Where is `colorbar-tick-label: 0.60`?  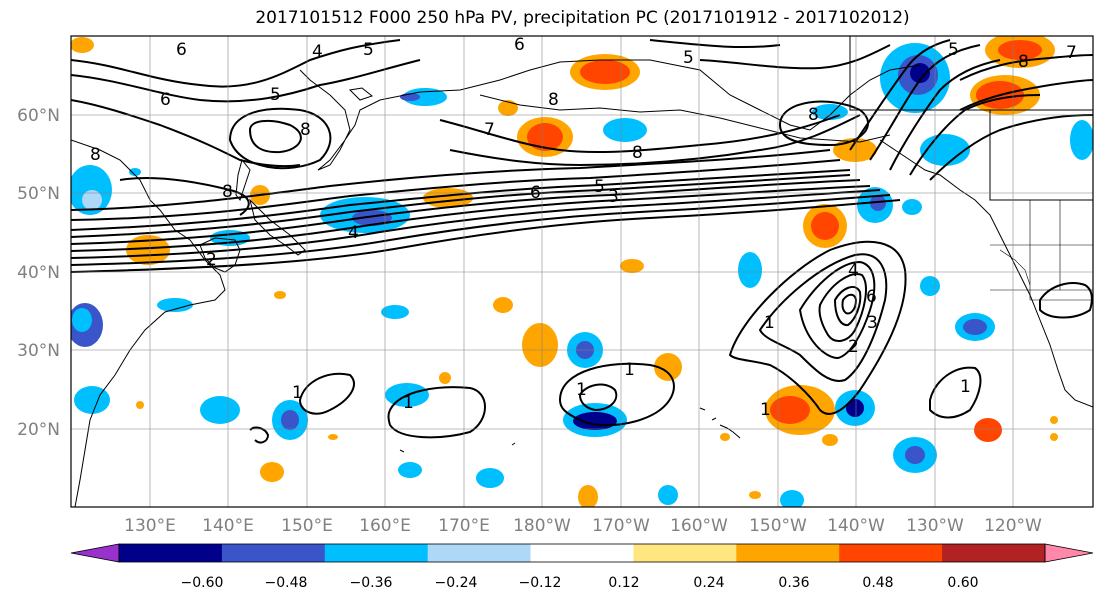 colorbar-tick-label: 0.60 is located at coordinates (962, 583).